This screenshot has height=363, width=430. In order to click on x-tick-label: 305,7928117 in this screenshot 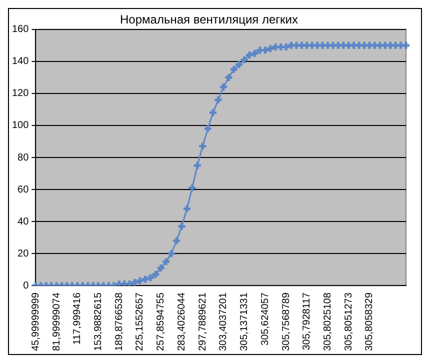, I will do `click(307, 321)`.